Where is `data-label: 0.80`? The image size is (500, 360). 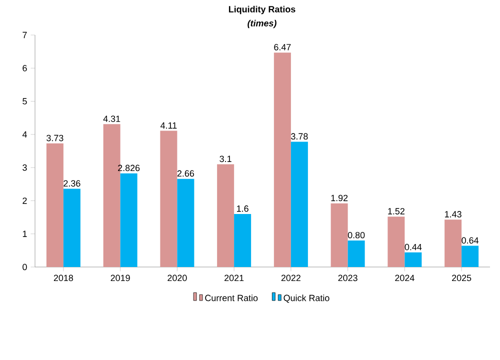 data-label: 0.80 is located at coordinates (356, 235).